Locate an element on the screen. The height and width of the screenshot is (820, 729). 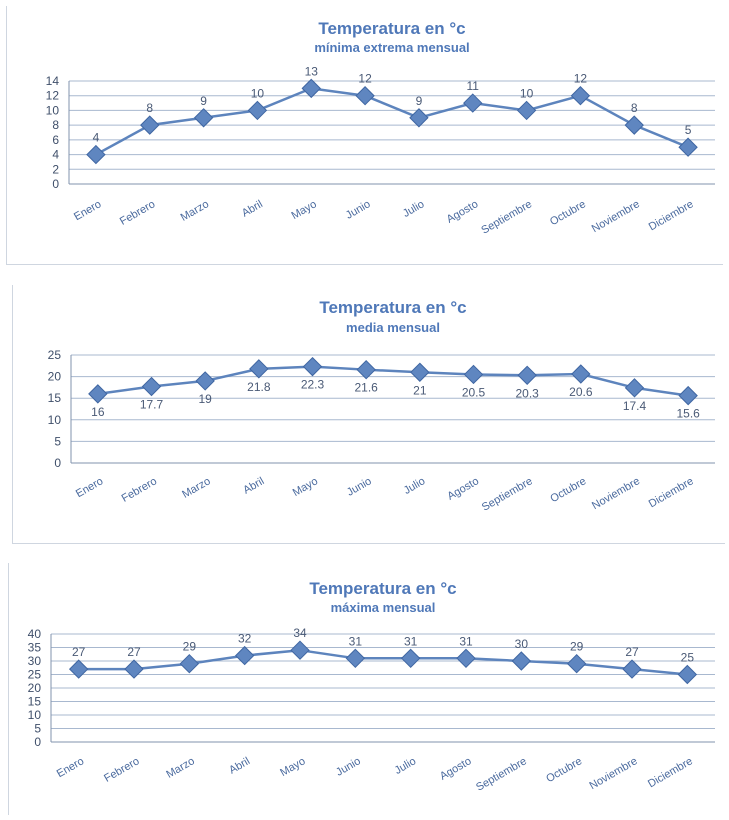
data-label: 21.6 is located at coordinates (366, 388).